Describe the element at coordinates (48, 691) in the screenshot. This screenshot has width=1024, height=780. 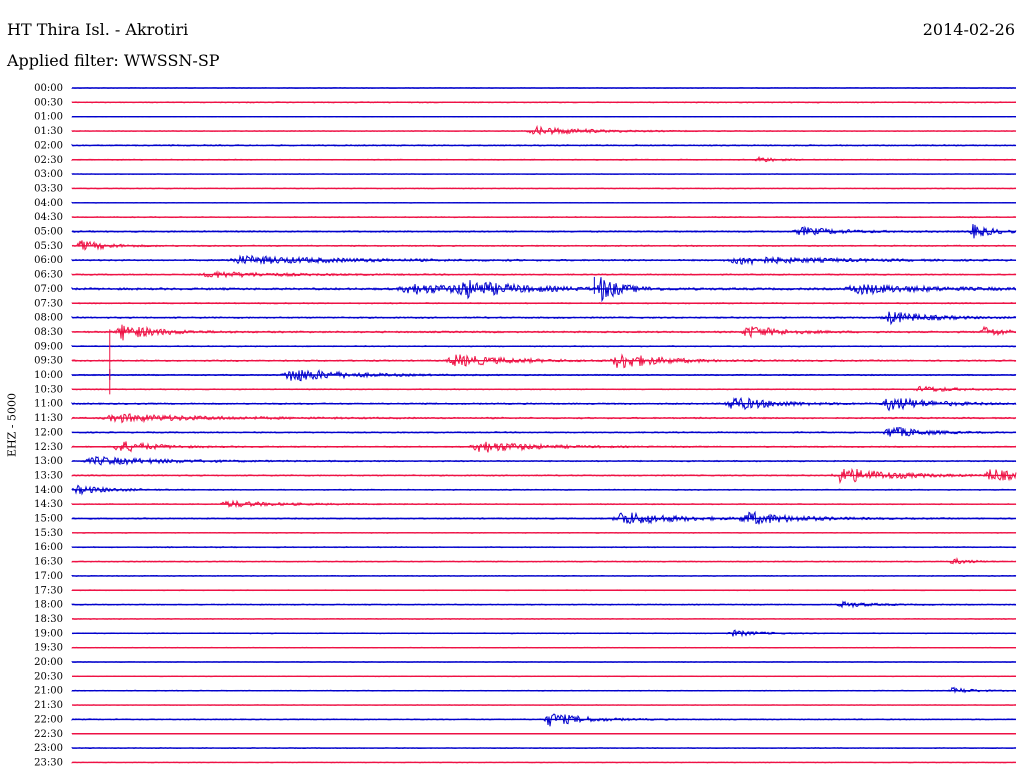
I see `time-label-2100: 21:00` at that location.